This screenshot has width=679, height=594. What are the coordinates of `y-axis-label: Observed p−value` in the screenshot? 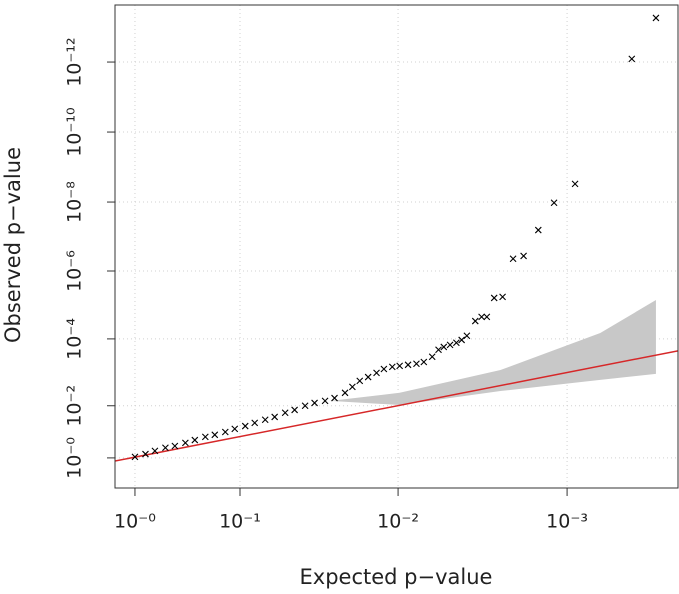 It's located at (13, 245).